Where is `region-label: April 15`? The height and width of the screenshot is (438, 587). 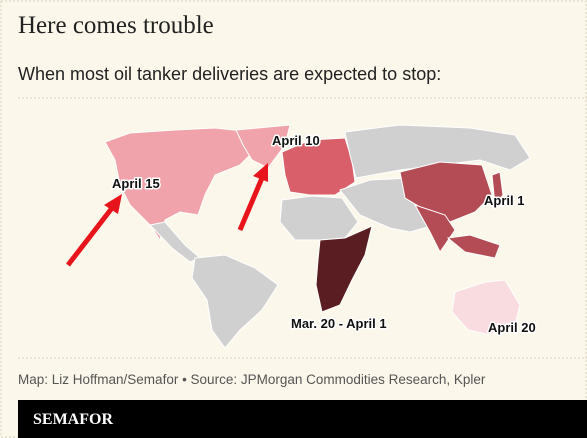
region-label: April 15 is located at coordinates (136, 183).